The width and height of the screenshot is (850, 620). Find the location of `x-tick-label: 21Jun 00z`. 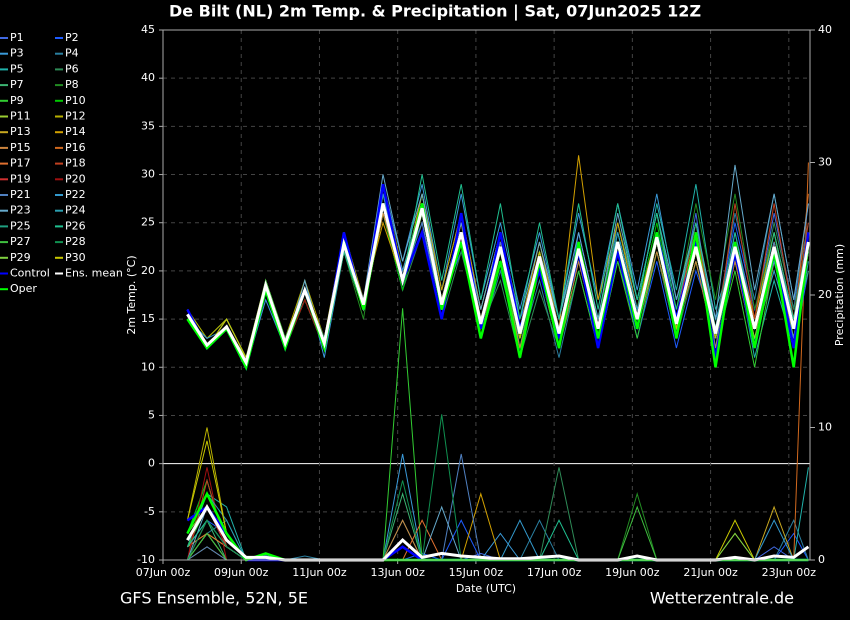

x-tick-label: 21Jun 00z is located at coordinates (710, 572).